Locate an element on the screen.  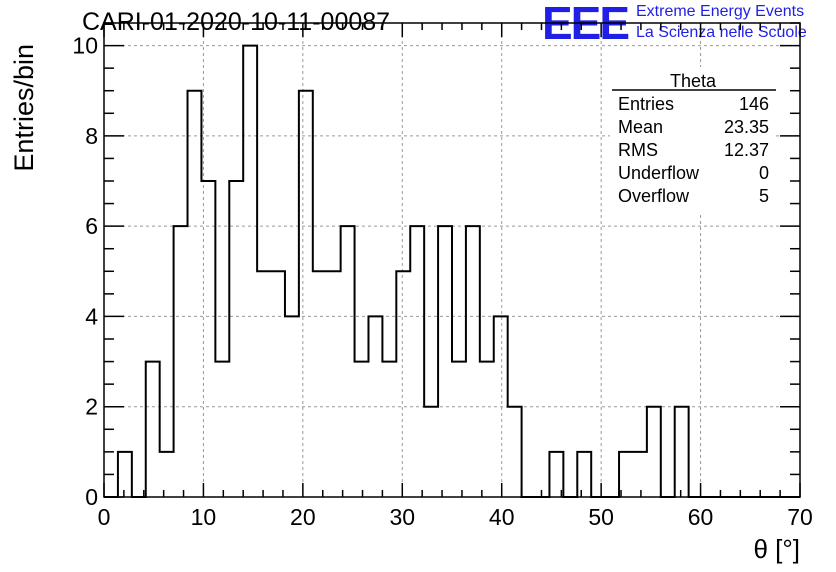
y-tick-label: 10 is located at coordinates (85, 46).